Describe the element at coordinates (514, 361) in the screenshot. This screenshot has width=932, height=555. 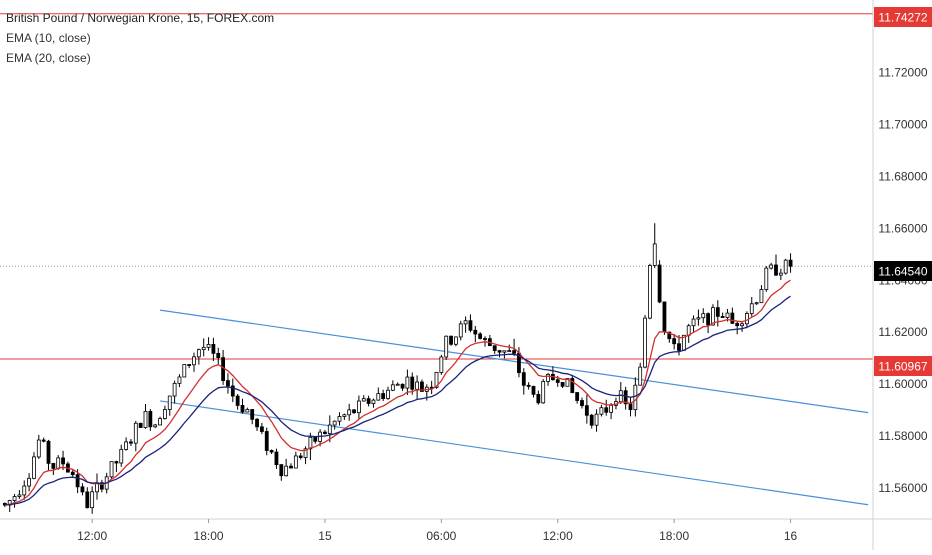
I see `channel-upper-line` at that location.